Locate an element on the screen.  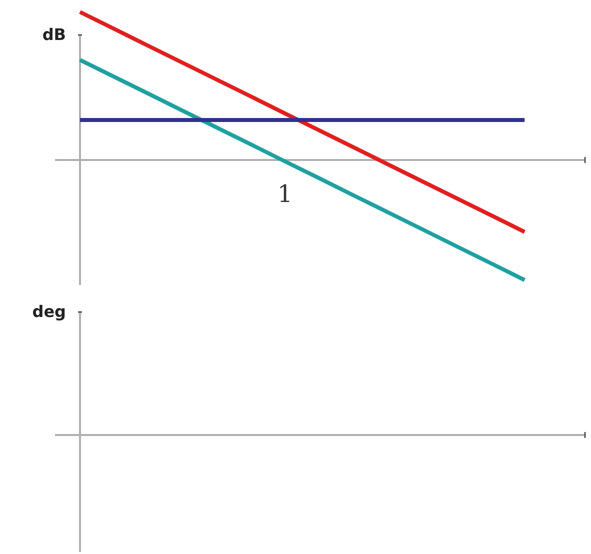
text: deg is located at coordinates (49, 311).